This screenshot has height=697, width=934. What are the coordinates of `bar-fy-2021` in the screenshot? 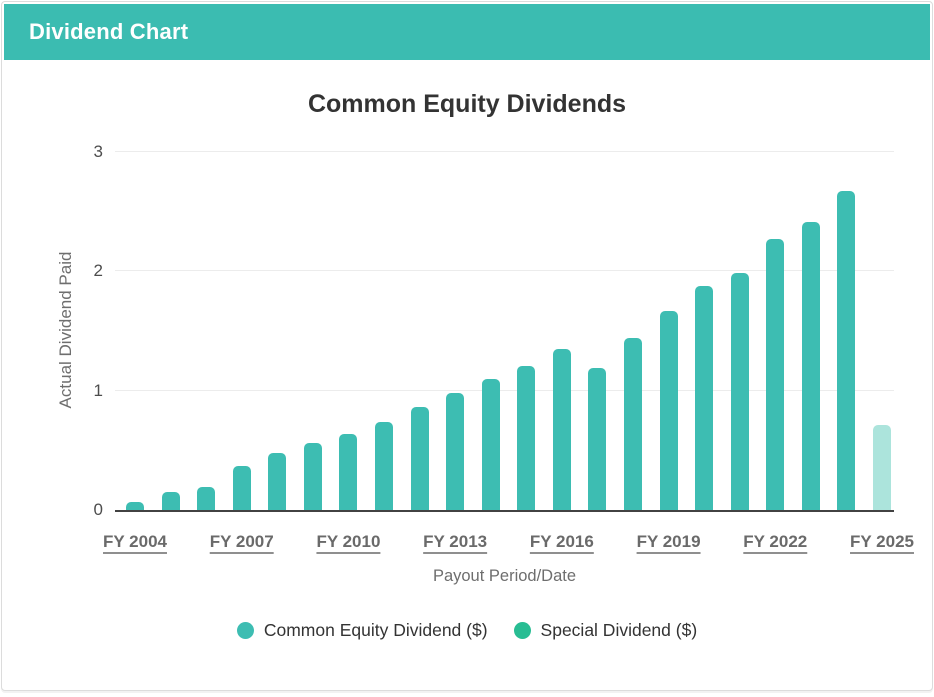 It's located at (739, 391).